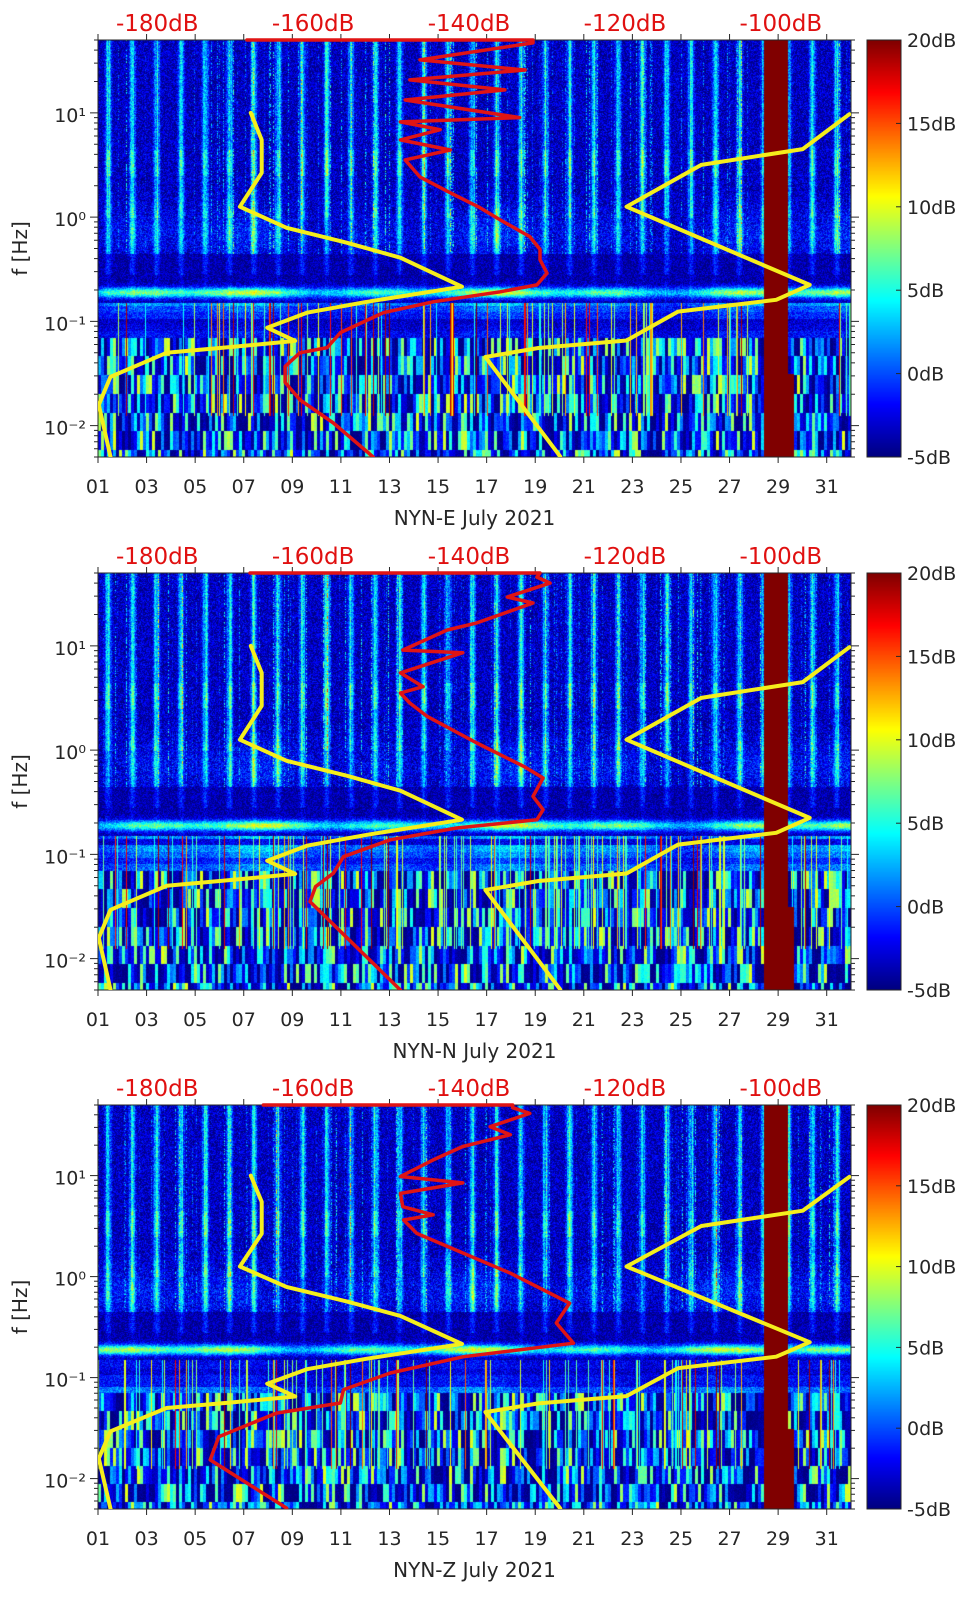 The height and width of the screenshot is (1599, 962). I want to click on colorbar-tick-label: 20dB, so click(931, 574).